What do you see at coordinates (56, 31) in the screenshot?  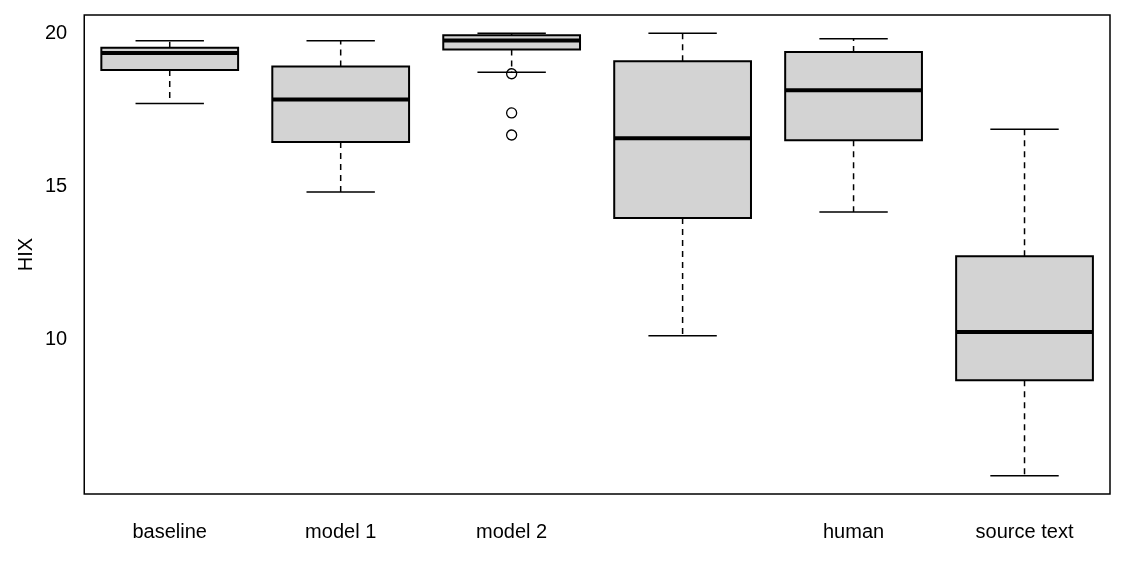 I see `y-tick-label: 20` at bounding box center [56, 31].